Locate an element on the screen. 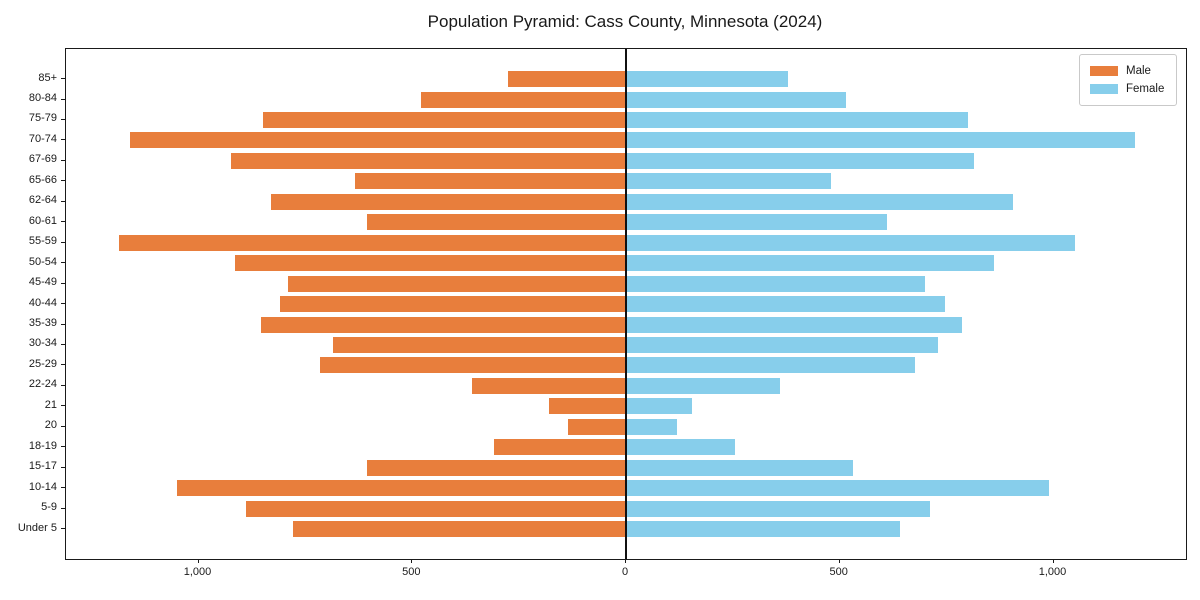 Image resolution: width=1200 pixels, height=600 pixels. y-axis-label: 65-66 is located at coordinates (42, 179).